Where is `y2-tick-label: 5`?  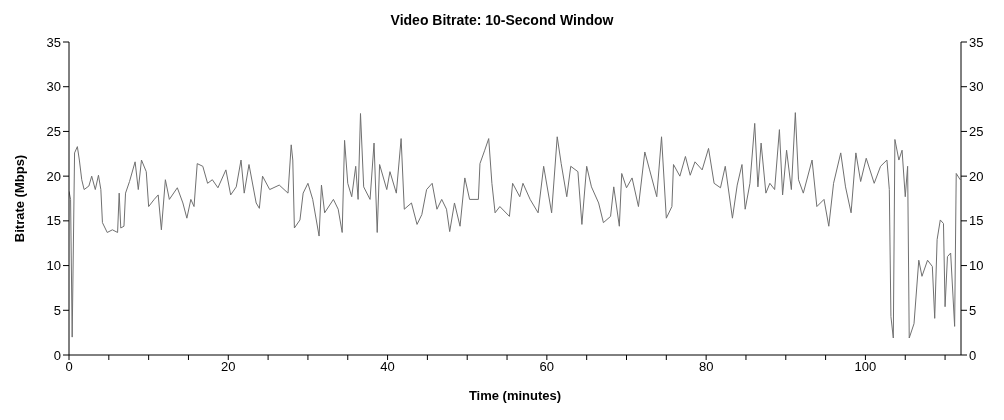 y2-tick-label: 5 is located at coordinates (973, 310).